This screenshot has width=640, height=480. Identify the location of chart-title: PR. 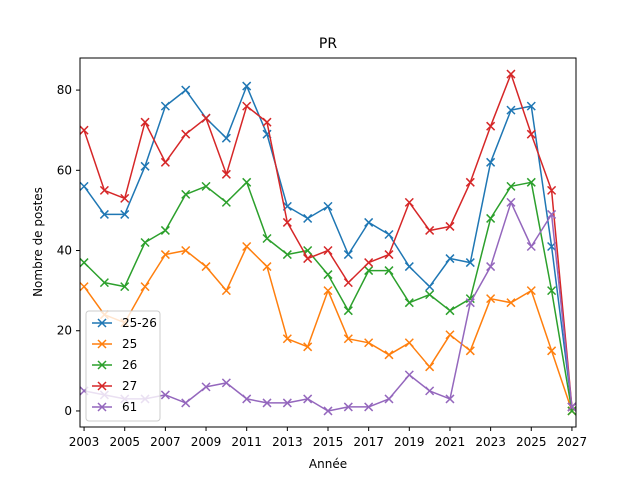
(328, 44).